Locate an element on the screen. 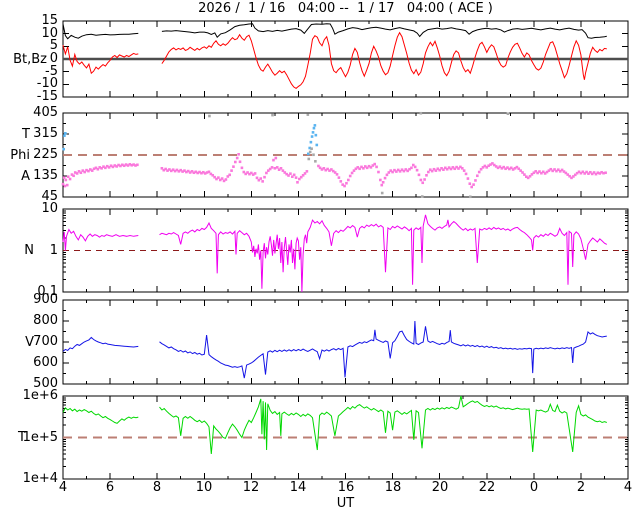 Image resolution: width=640 pixels, height=512 pixels. y-tick-label-proton-temperature-1e+4: 1e+4 is located at coordinates (40, 478).